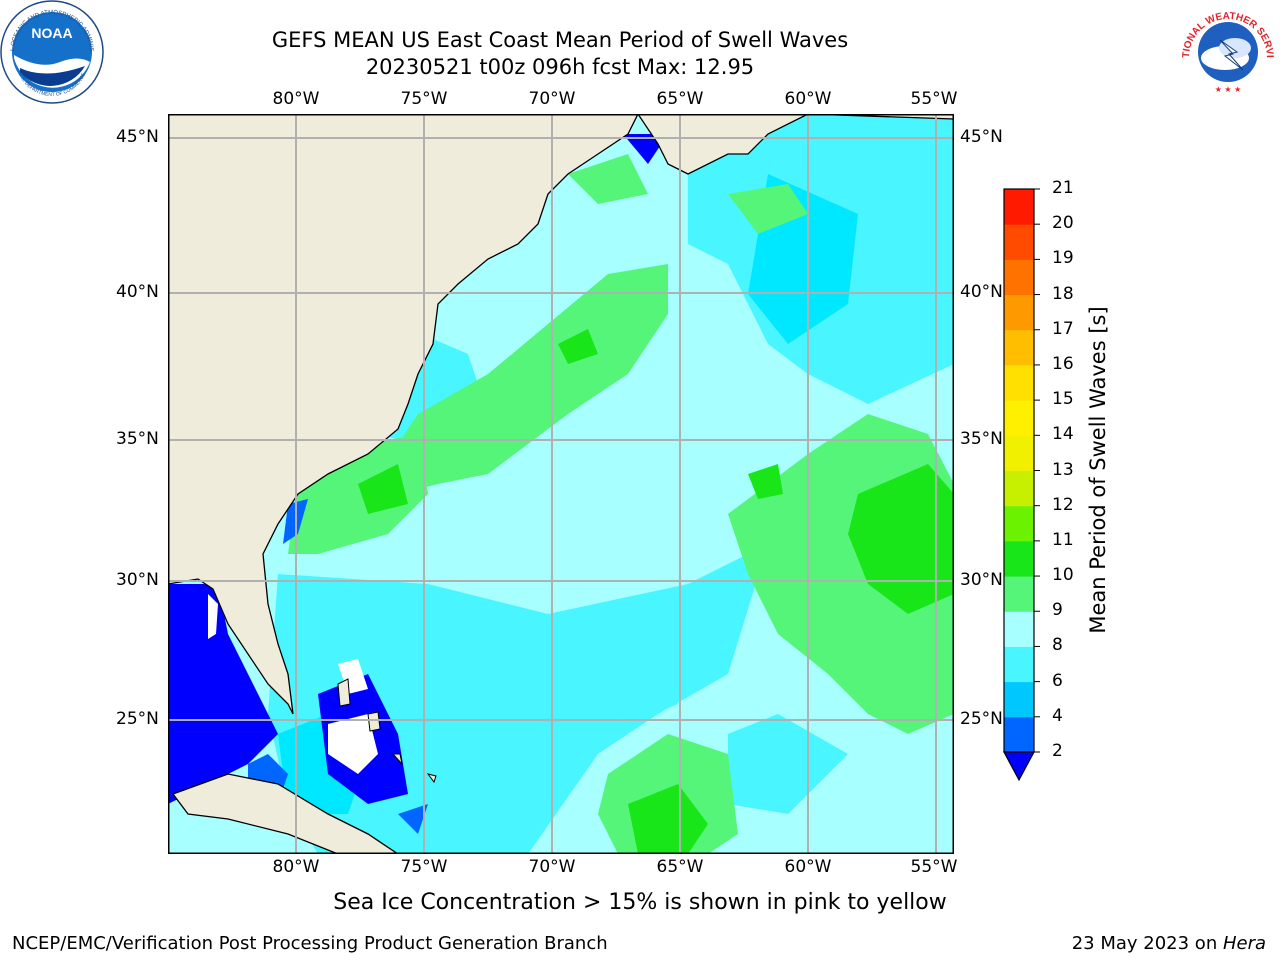 The image size is (1280, 960). I want to click on lon-label-top-75w: 75°W, so click(424, 99).